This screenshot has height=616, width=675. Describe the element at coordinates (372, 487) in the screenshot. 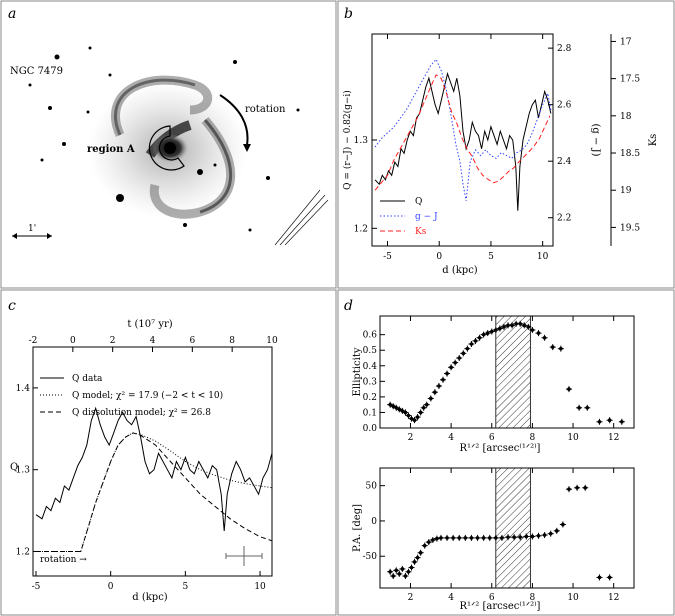

I see `d-bottom-ytick-label: 50` at that location.